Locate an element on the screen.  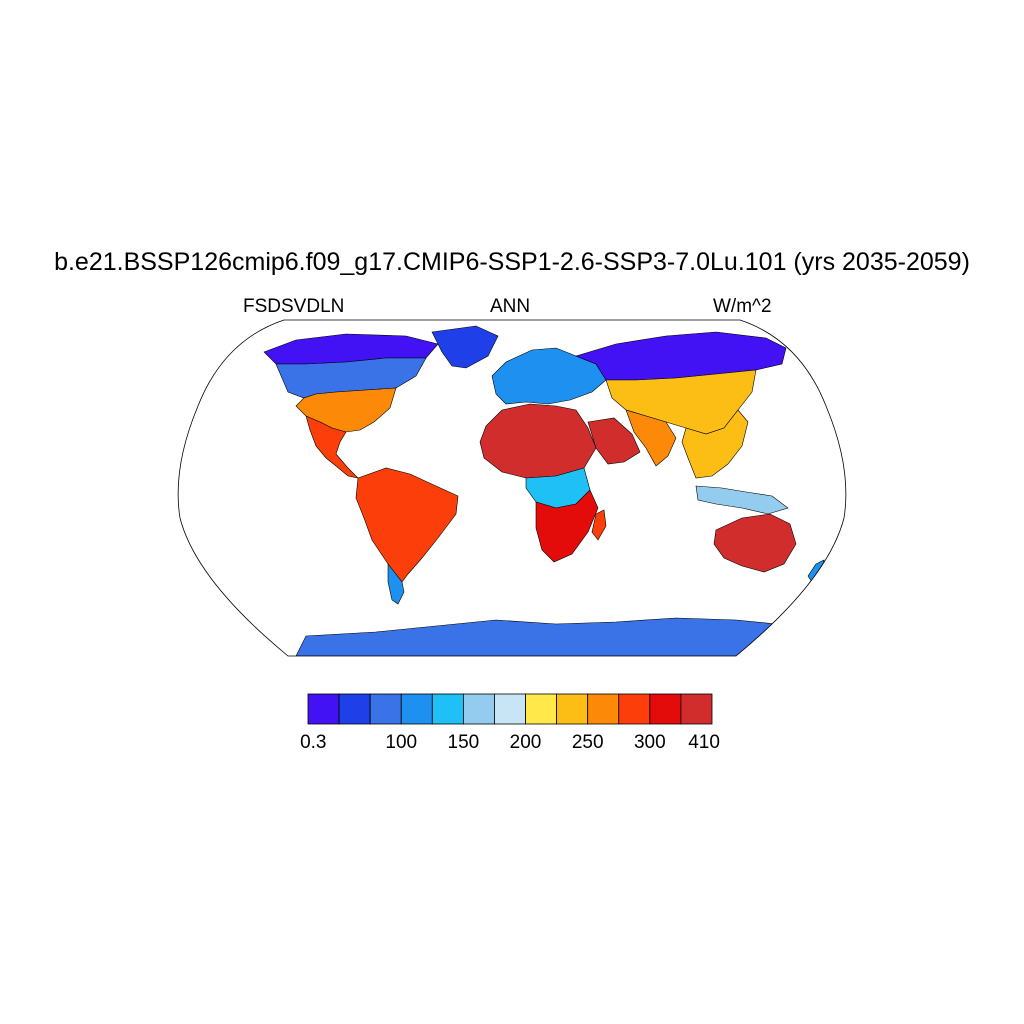
mexico-central-america is located at coordinates (332, 447).